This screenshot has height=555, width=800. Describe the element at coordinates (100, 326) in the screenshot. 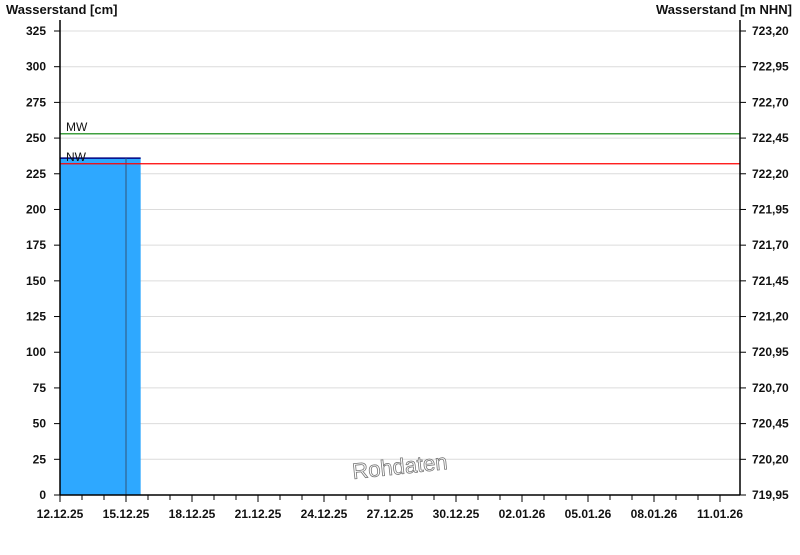

I see `bar` at that location.